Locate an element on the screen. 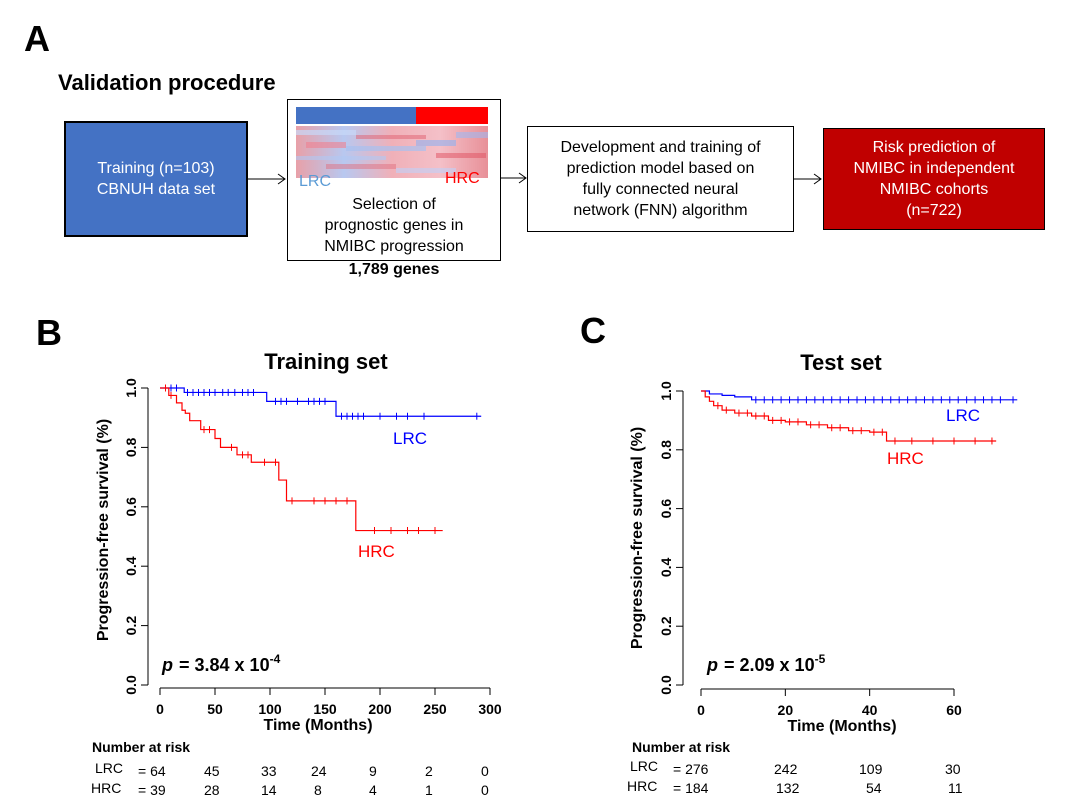 Image resolution: width=1071 pixels, height=809 pixels. risk-value-c-lrc-60: 30 is located at coordinates (953, 769).